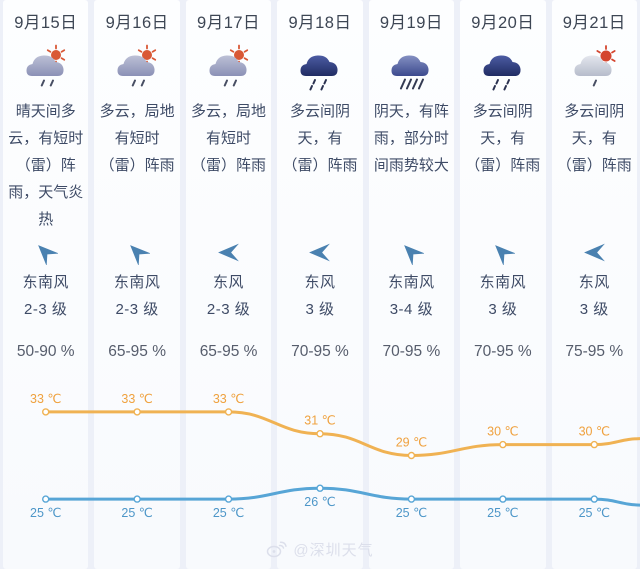 The width and height of the screenshot is (640, 569). Describe the element at coordinates (411, 182) in the screenshot. I see `day-column: 9月19日 阴天，有阵雨，部分时间雨势较大 东南风 3-4 级 70-95 %` at that location.